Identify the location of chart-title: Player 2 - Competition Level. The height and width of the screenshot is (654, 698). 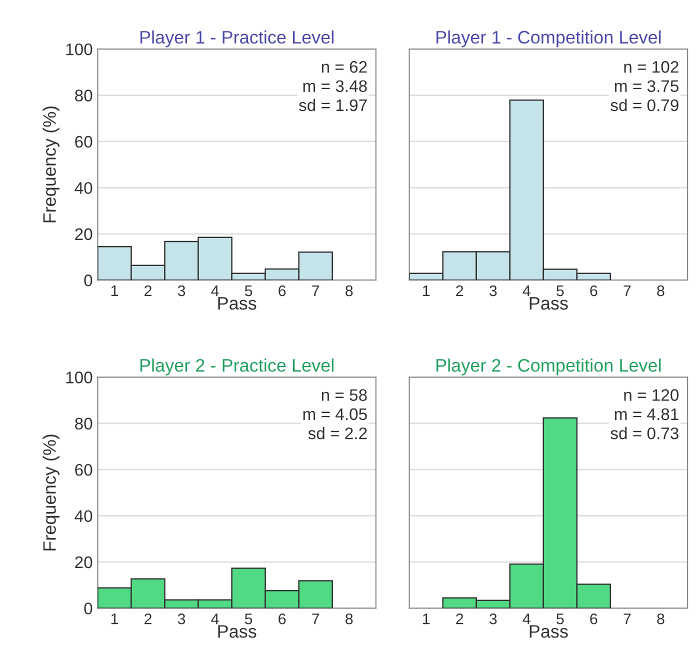
(548, 367).